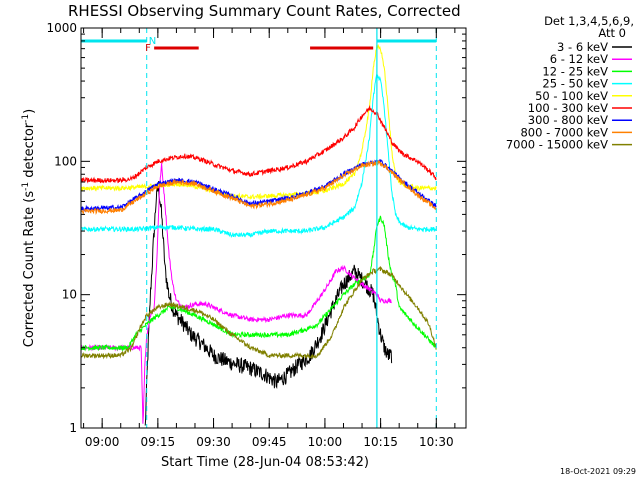  I want to click on y-tick-label: 10, so click(69, 295).